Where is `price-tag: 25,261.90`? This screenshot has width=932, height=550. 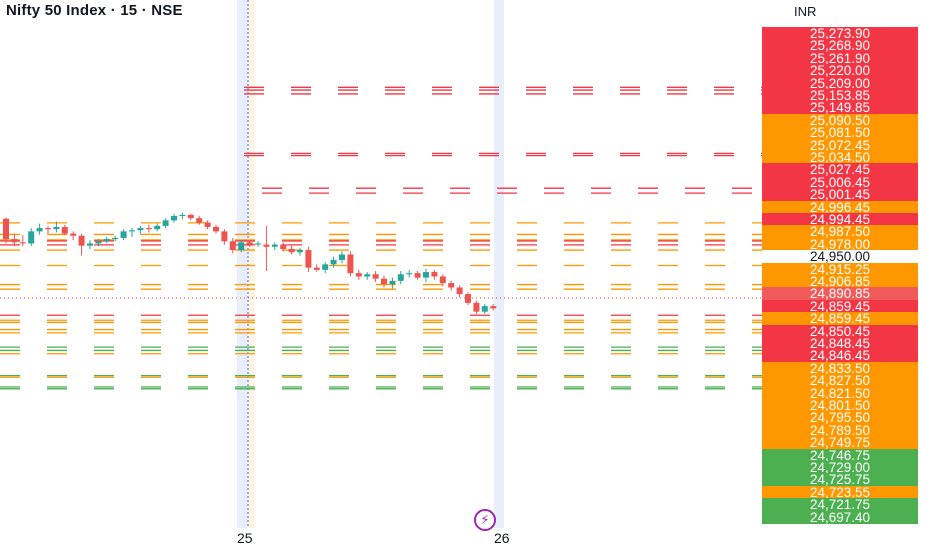
price-tag: 25,261.90 is located at coordinates (840, 58).